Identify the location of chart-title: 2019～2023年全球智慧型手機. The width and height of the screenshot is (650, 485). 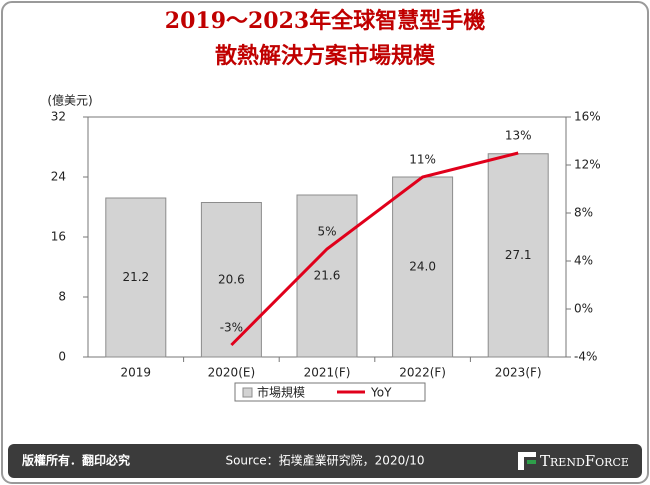
(325, 21).